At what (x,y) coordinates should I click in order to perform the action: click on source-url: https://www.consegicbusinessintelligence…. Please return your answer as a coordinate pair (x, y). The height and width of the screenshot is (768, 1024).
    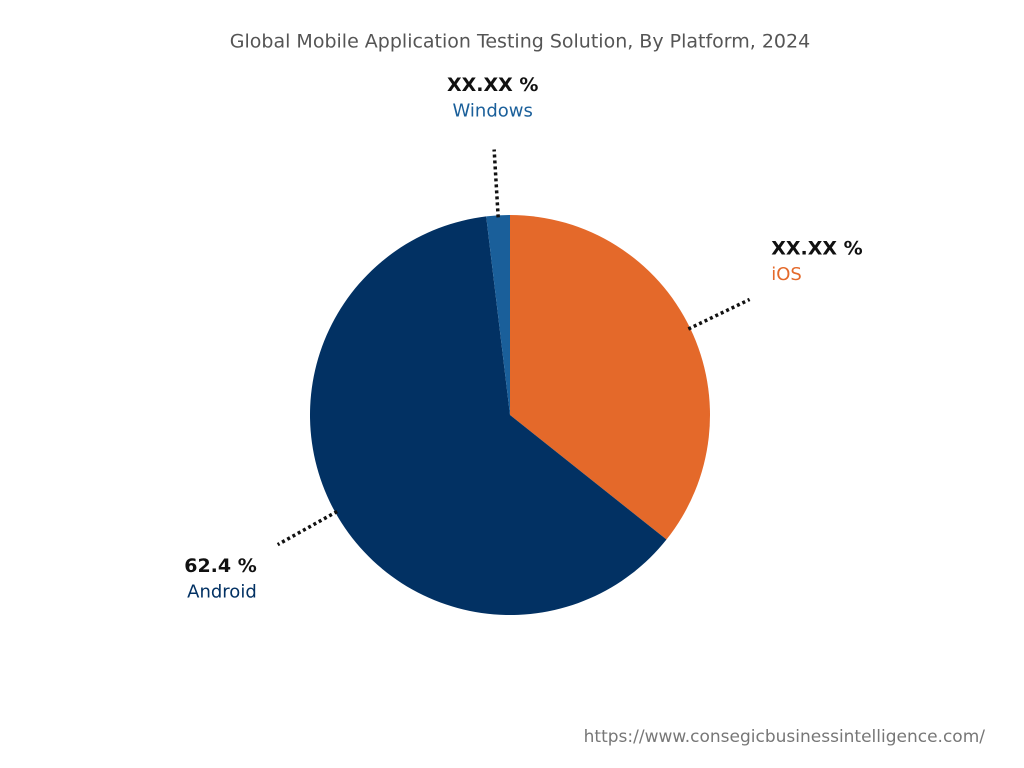
    Looking at the image, I should click on (785, 737).